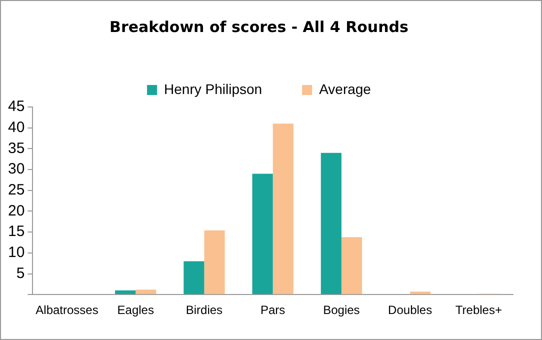 This screenshot has height=340, width=542. I want to click on y-tick-label: 5, so click(20, 273).